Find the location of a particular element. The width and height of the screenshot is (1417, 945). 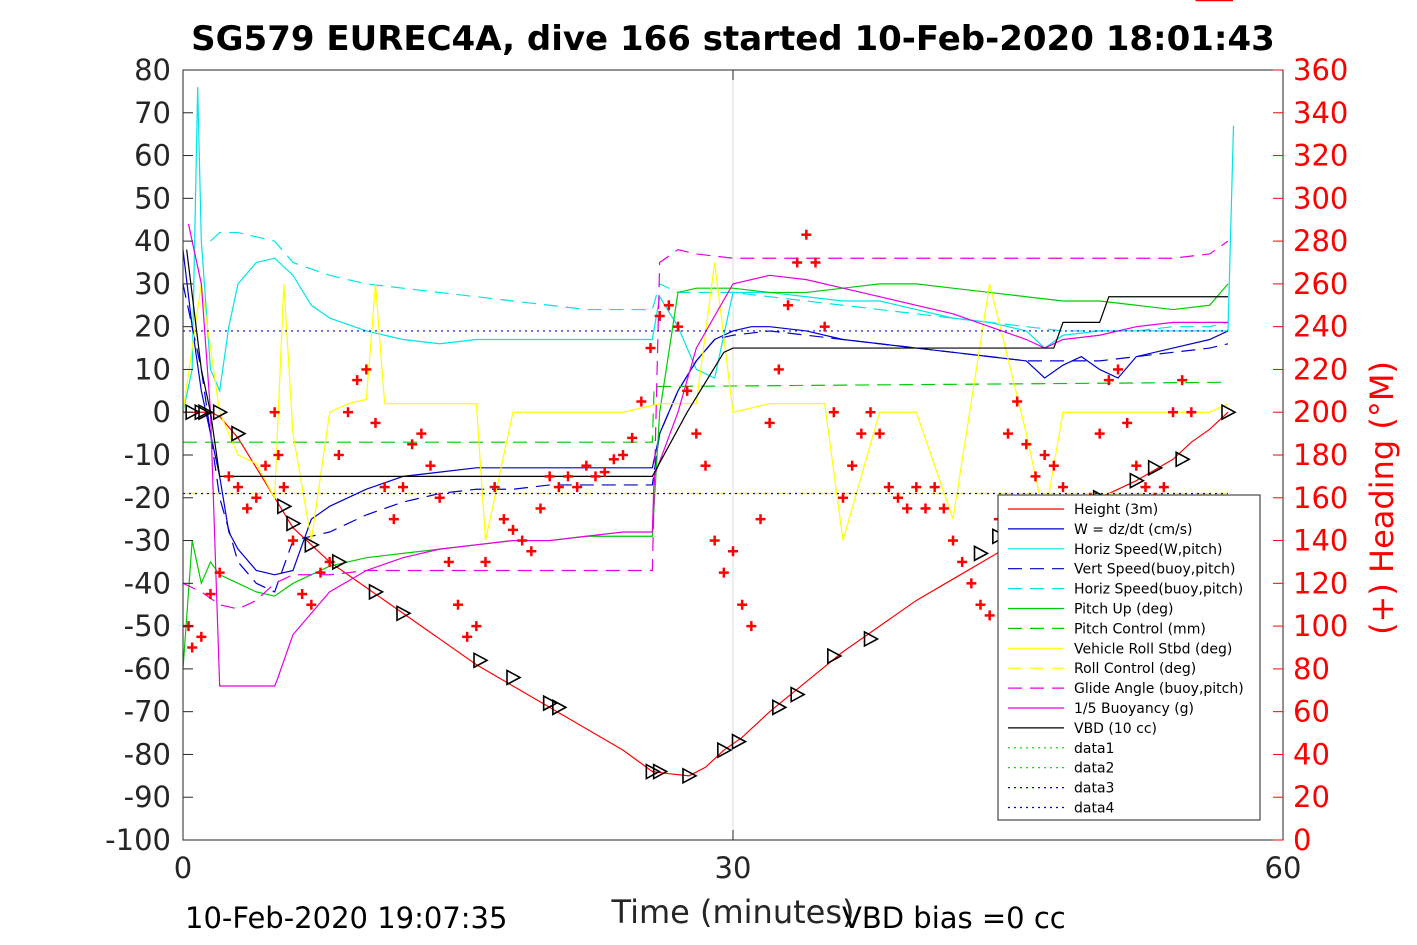

legend-label: 1/5 Buoyancy (g) is located at coordinates (1134, 709).